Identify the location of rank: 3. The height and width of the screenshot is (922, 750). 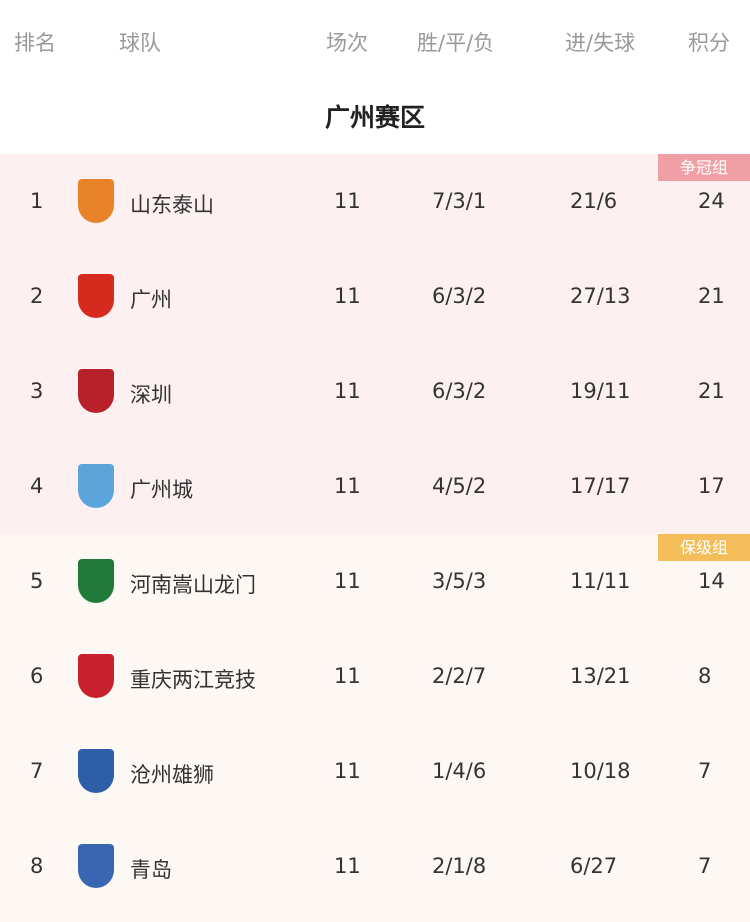
(37, 391).